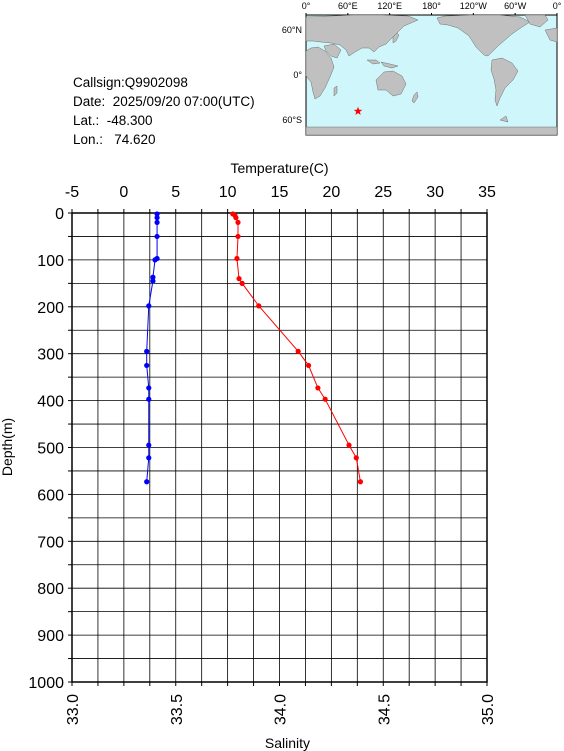 Image resolution: width=564 pixels, height=751 pixels. What do you see at coordinates (113, 120) in the screenshot?
I see `latitude-text: Lat.: -48.300` at bounding box center [113, 120].